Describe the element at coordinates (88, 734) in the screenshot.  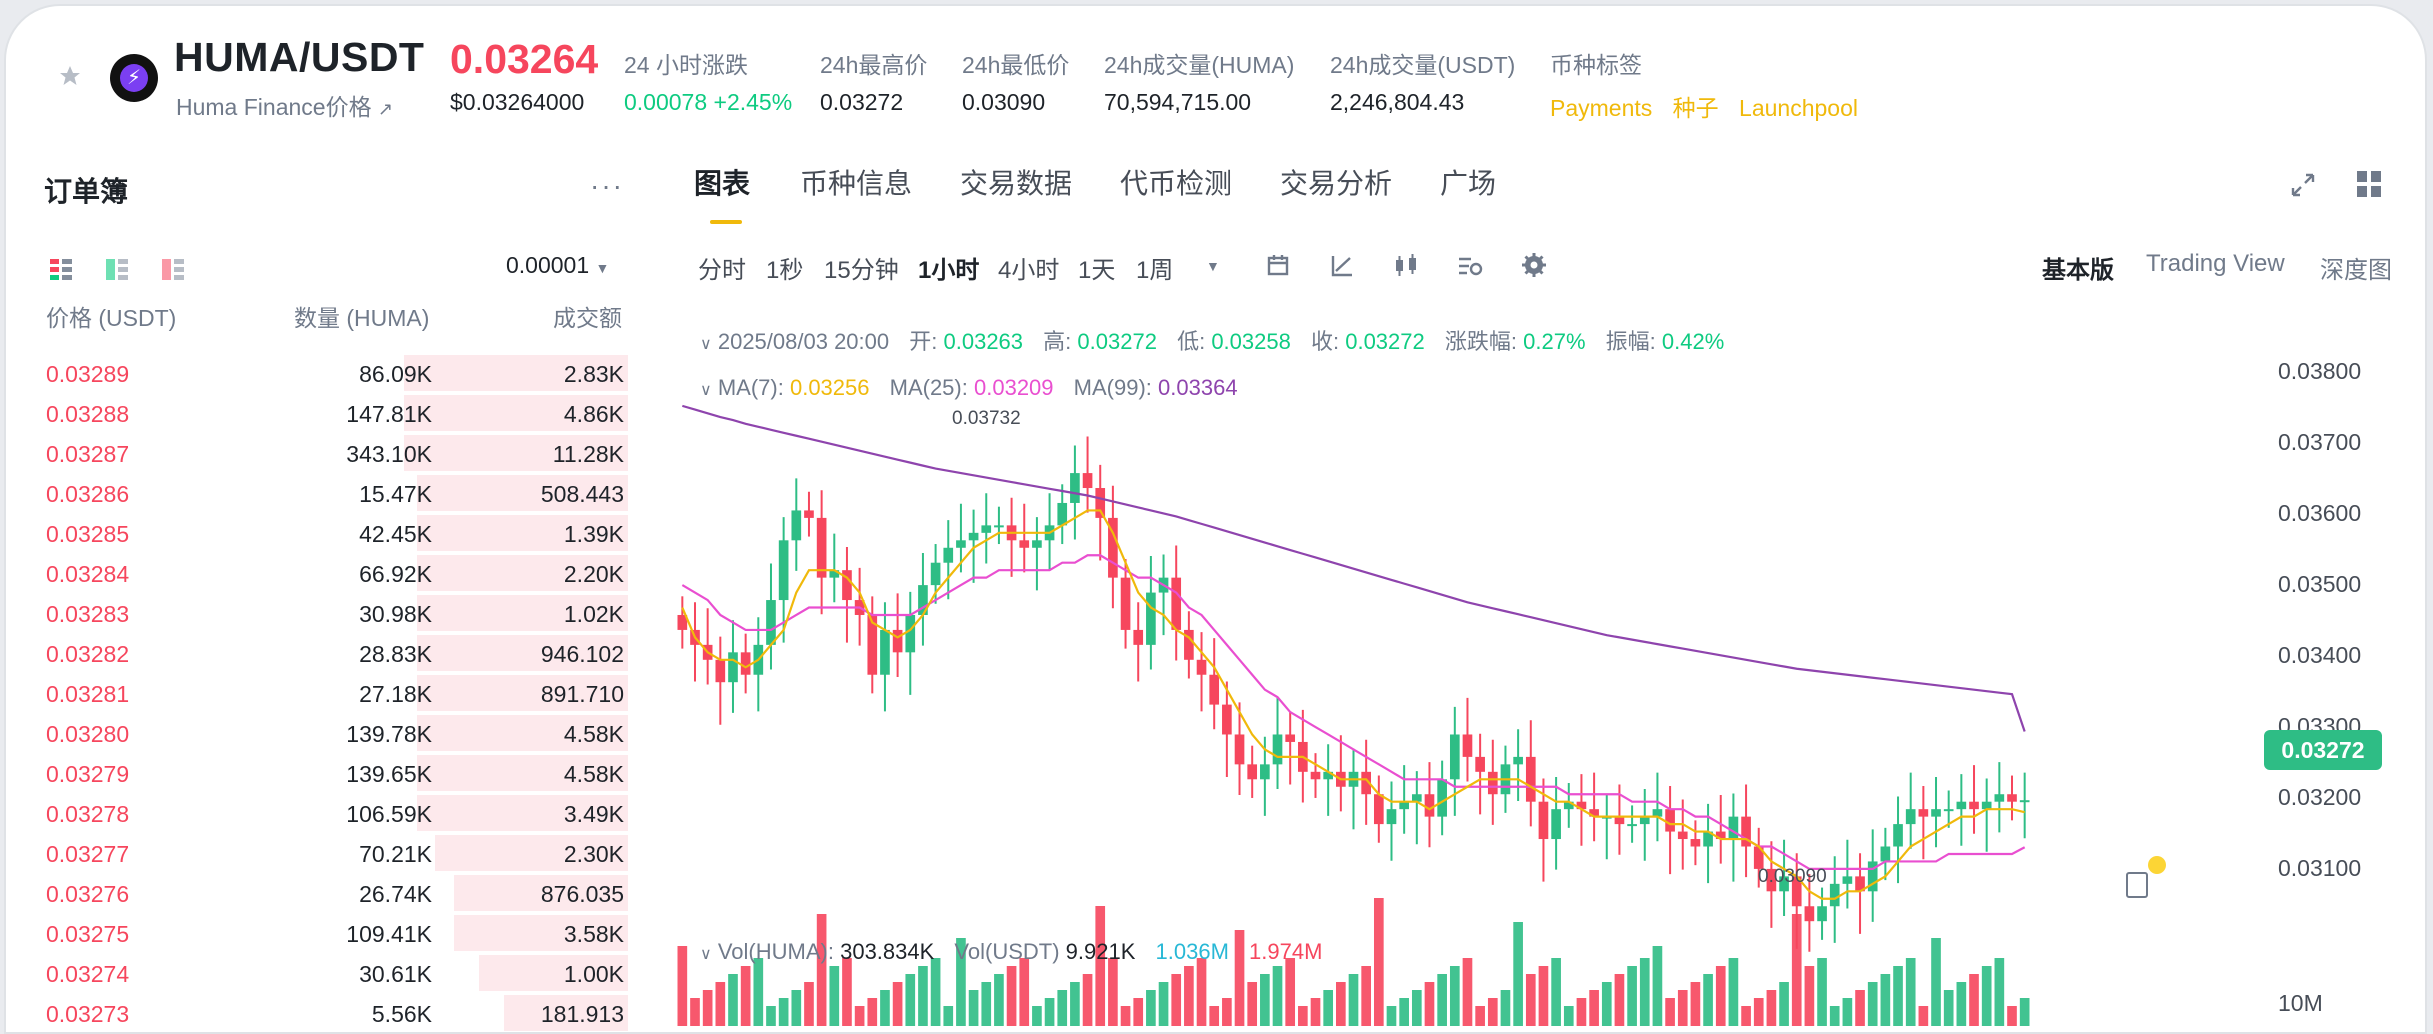
I see `ask-price: 0.03280` at that location.